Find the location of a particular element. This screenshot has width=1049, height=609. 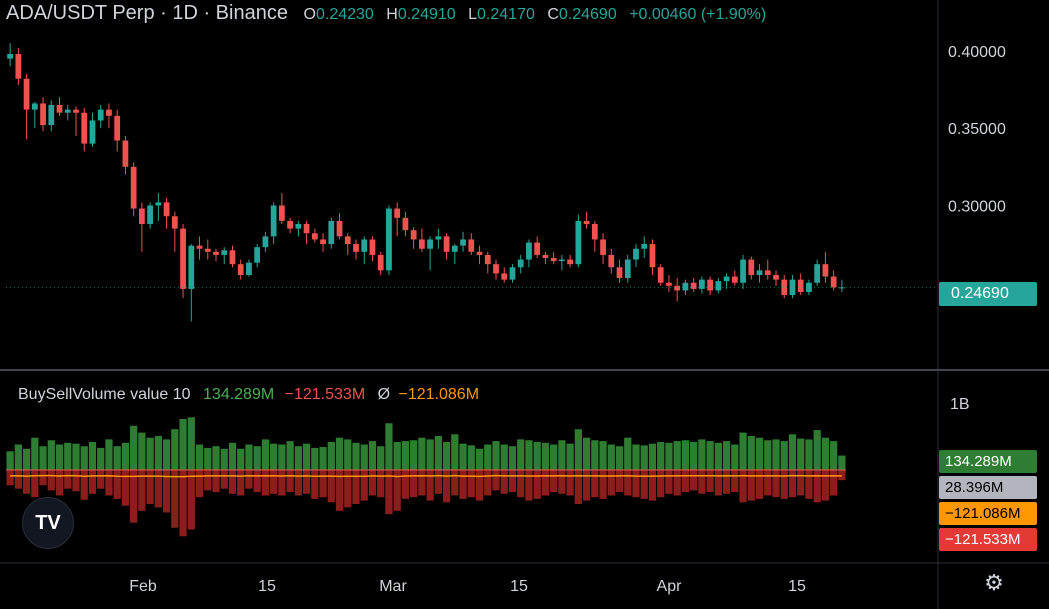

tradingview-logo-icon: TV is located at coordinates (48, 523).